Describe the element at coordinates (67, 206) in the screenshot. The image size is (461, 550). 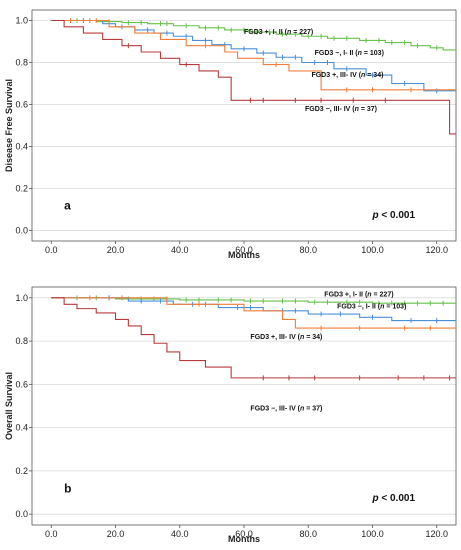
I see `panel-letter: a` at that location.